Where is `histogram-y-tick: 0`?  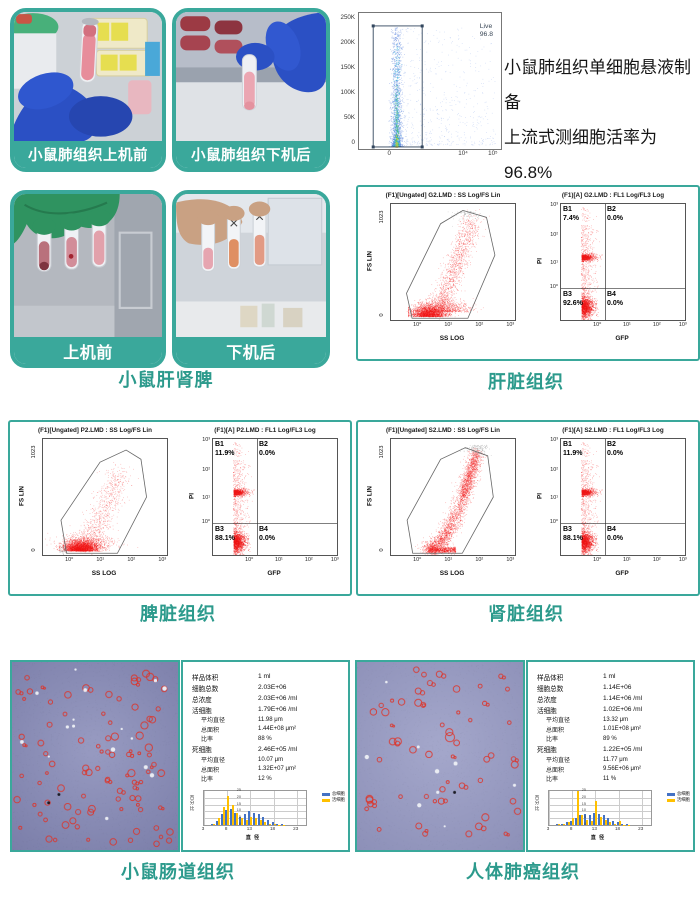 histogram-y-tick: 0 is located at coordinates (239, 824).